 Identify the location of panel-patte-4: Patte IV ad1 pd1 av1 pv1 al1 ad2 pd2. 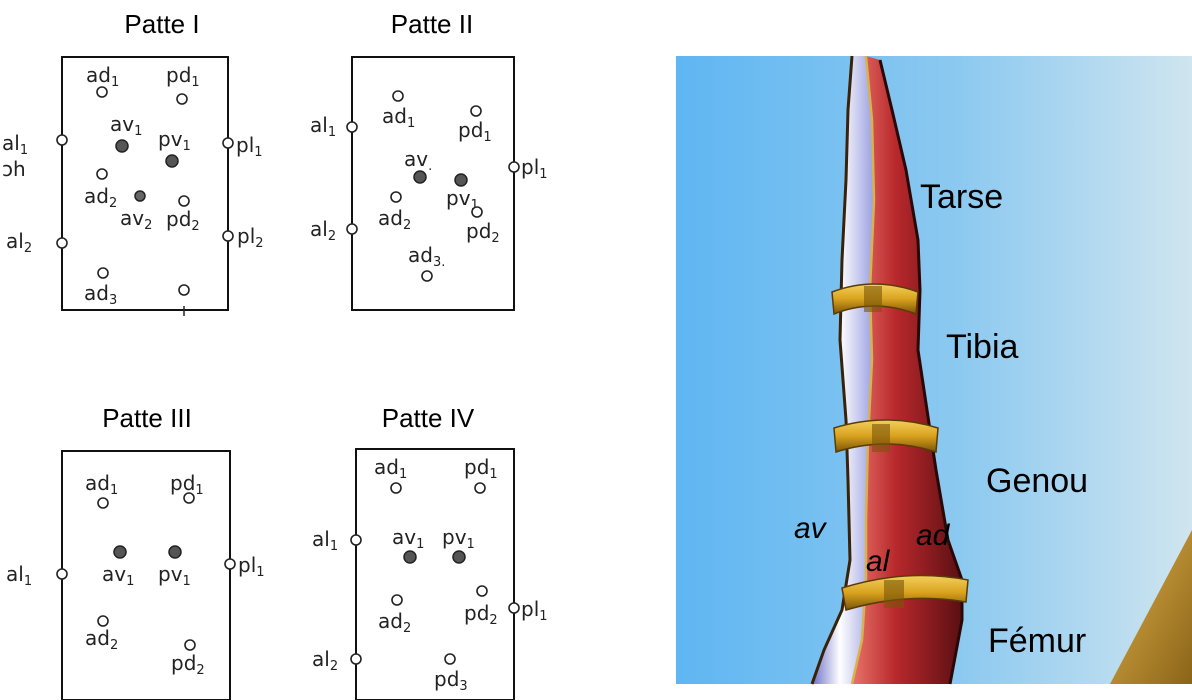
(430, 551).